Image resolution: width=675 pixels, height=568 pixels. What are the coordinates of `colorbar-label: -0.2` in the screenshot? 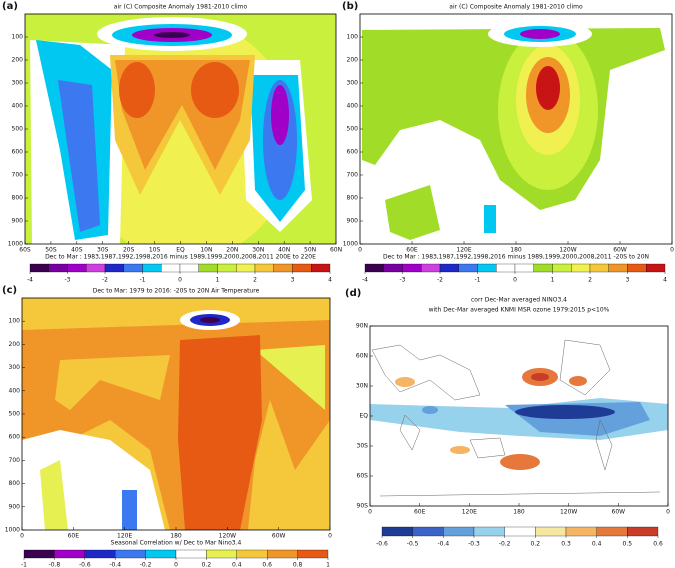 It's located at (146, 565).